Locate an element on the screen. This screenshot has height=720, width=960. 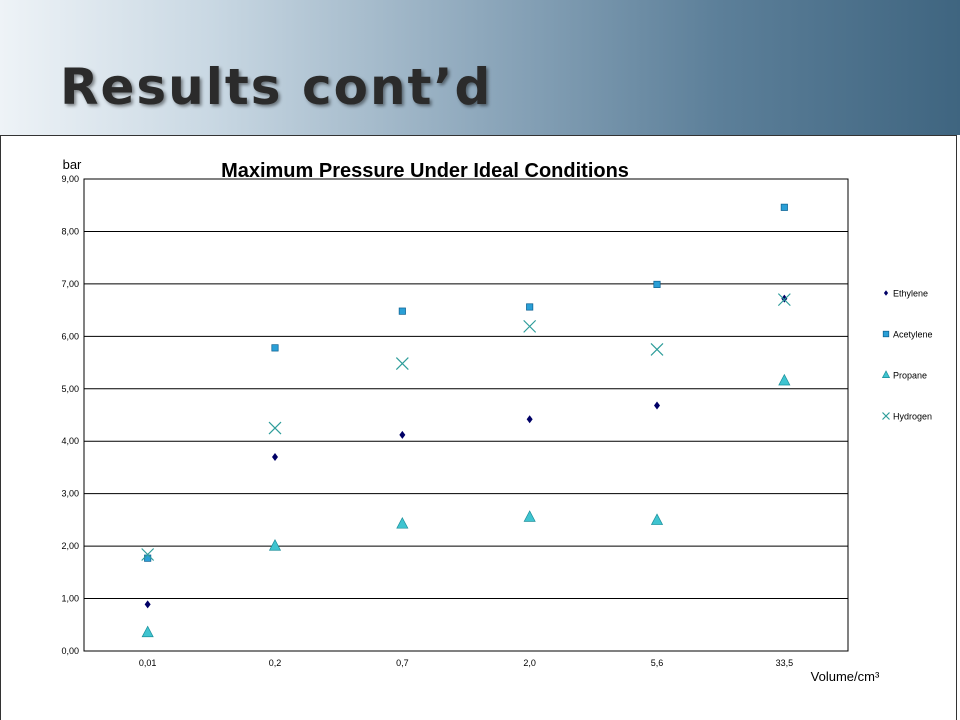
y-tick-label: 2,00 is located at coordinates (70, 546).